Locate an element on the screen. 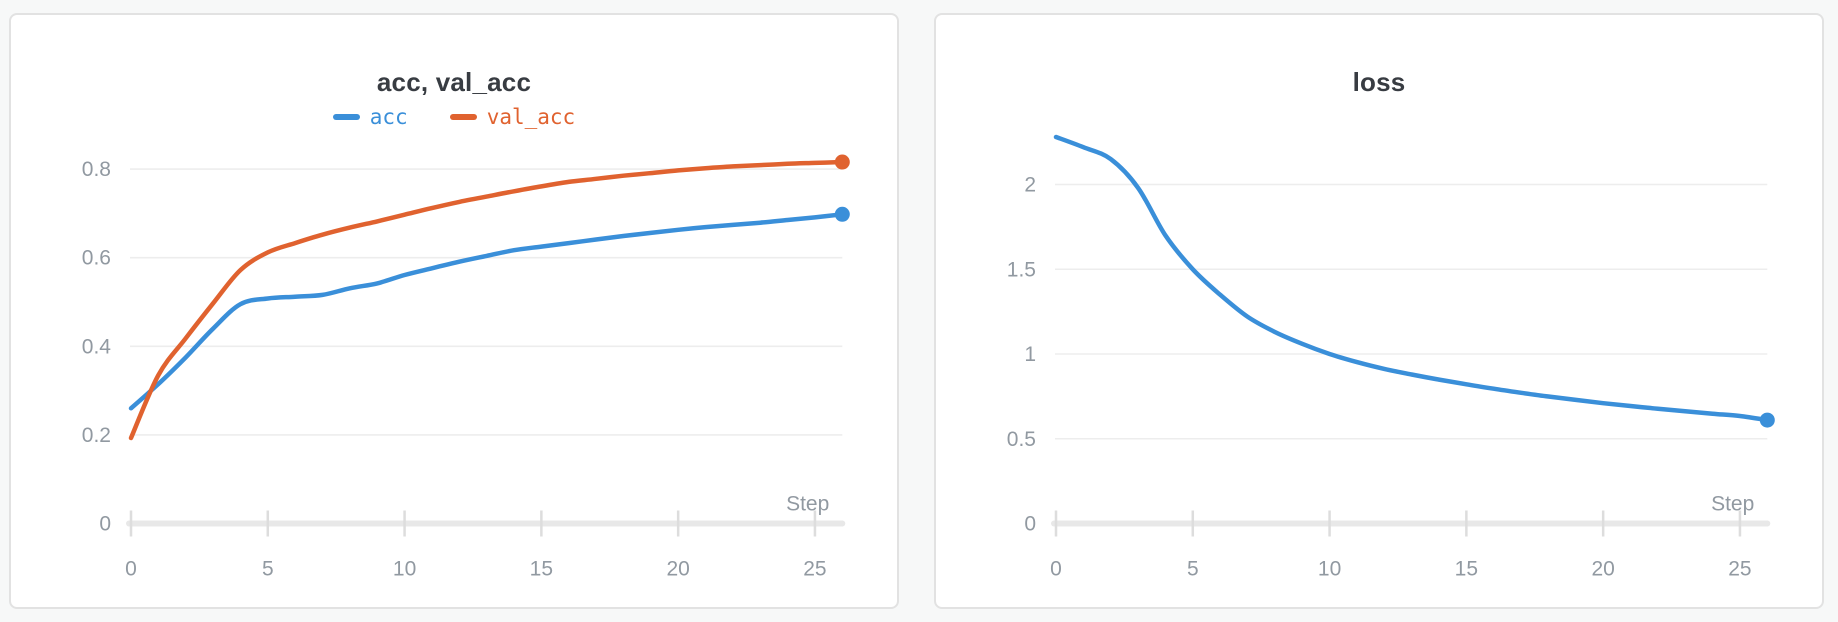 Image resolution: width=1838 pixels, height=622 pixels. series-end-dot-acc is located at coordinates (842, 214).